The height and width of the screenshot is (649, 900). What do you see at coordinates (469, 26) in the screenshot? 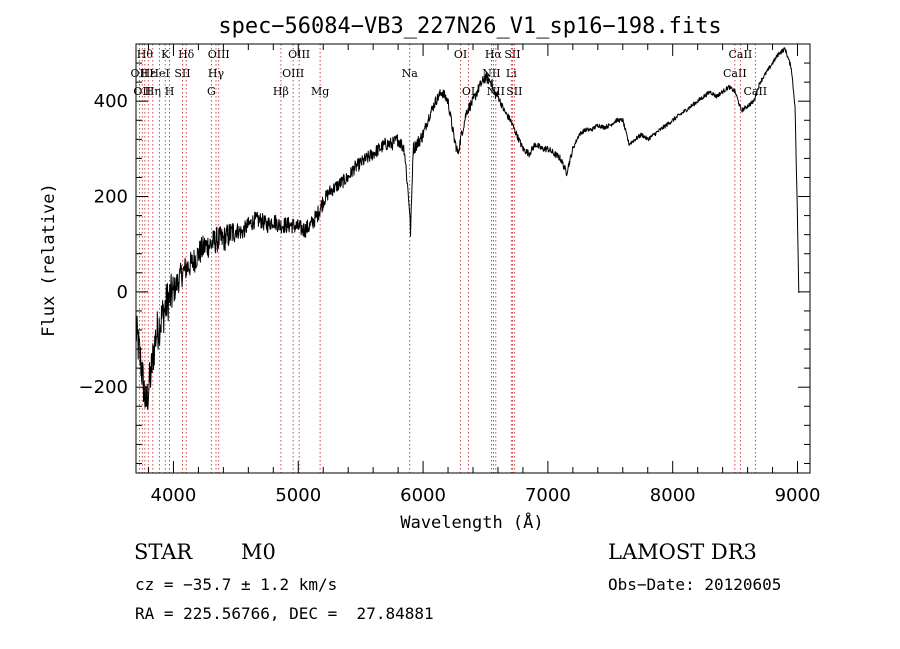
I see `chart-title: spec−56084−VB3_227N26_V1_sp16−198.fits` at bounding box center [469, 26].